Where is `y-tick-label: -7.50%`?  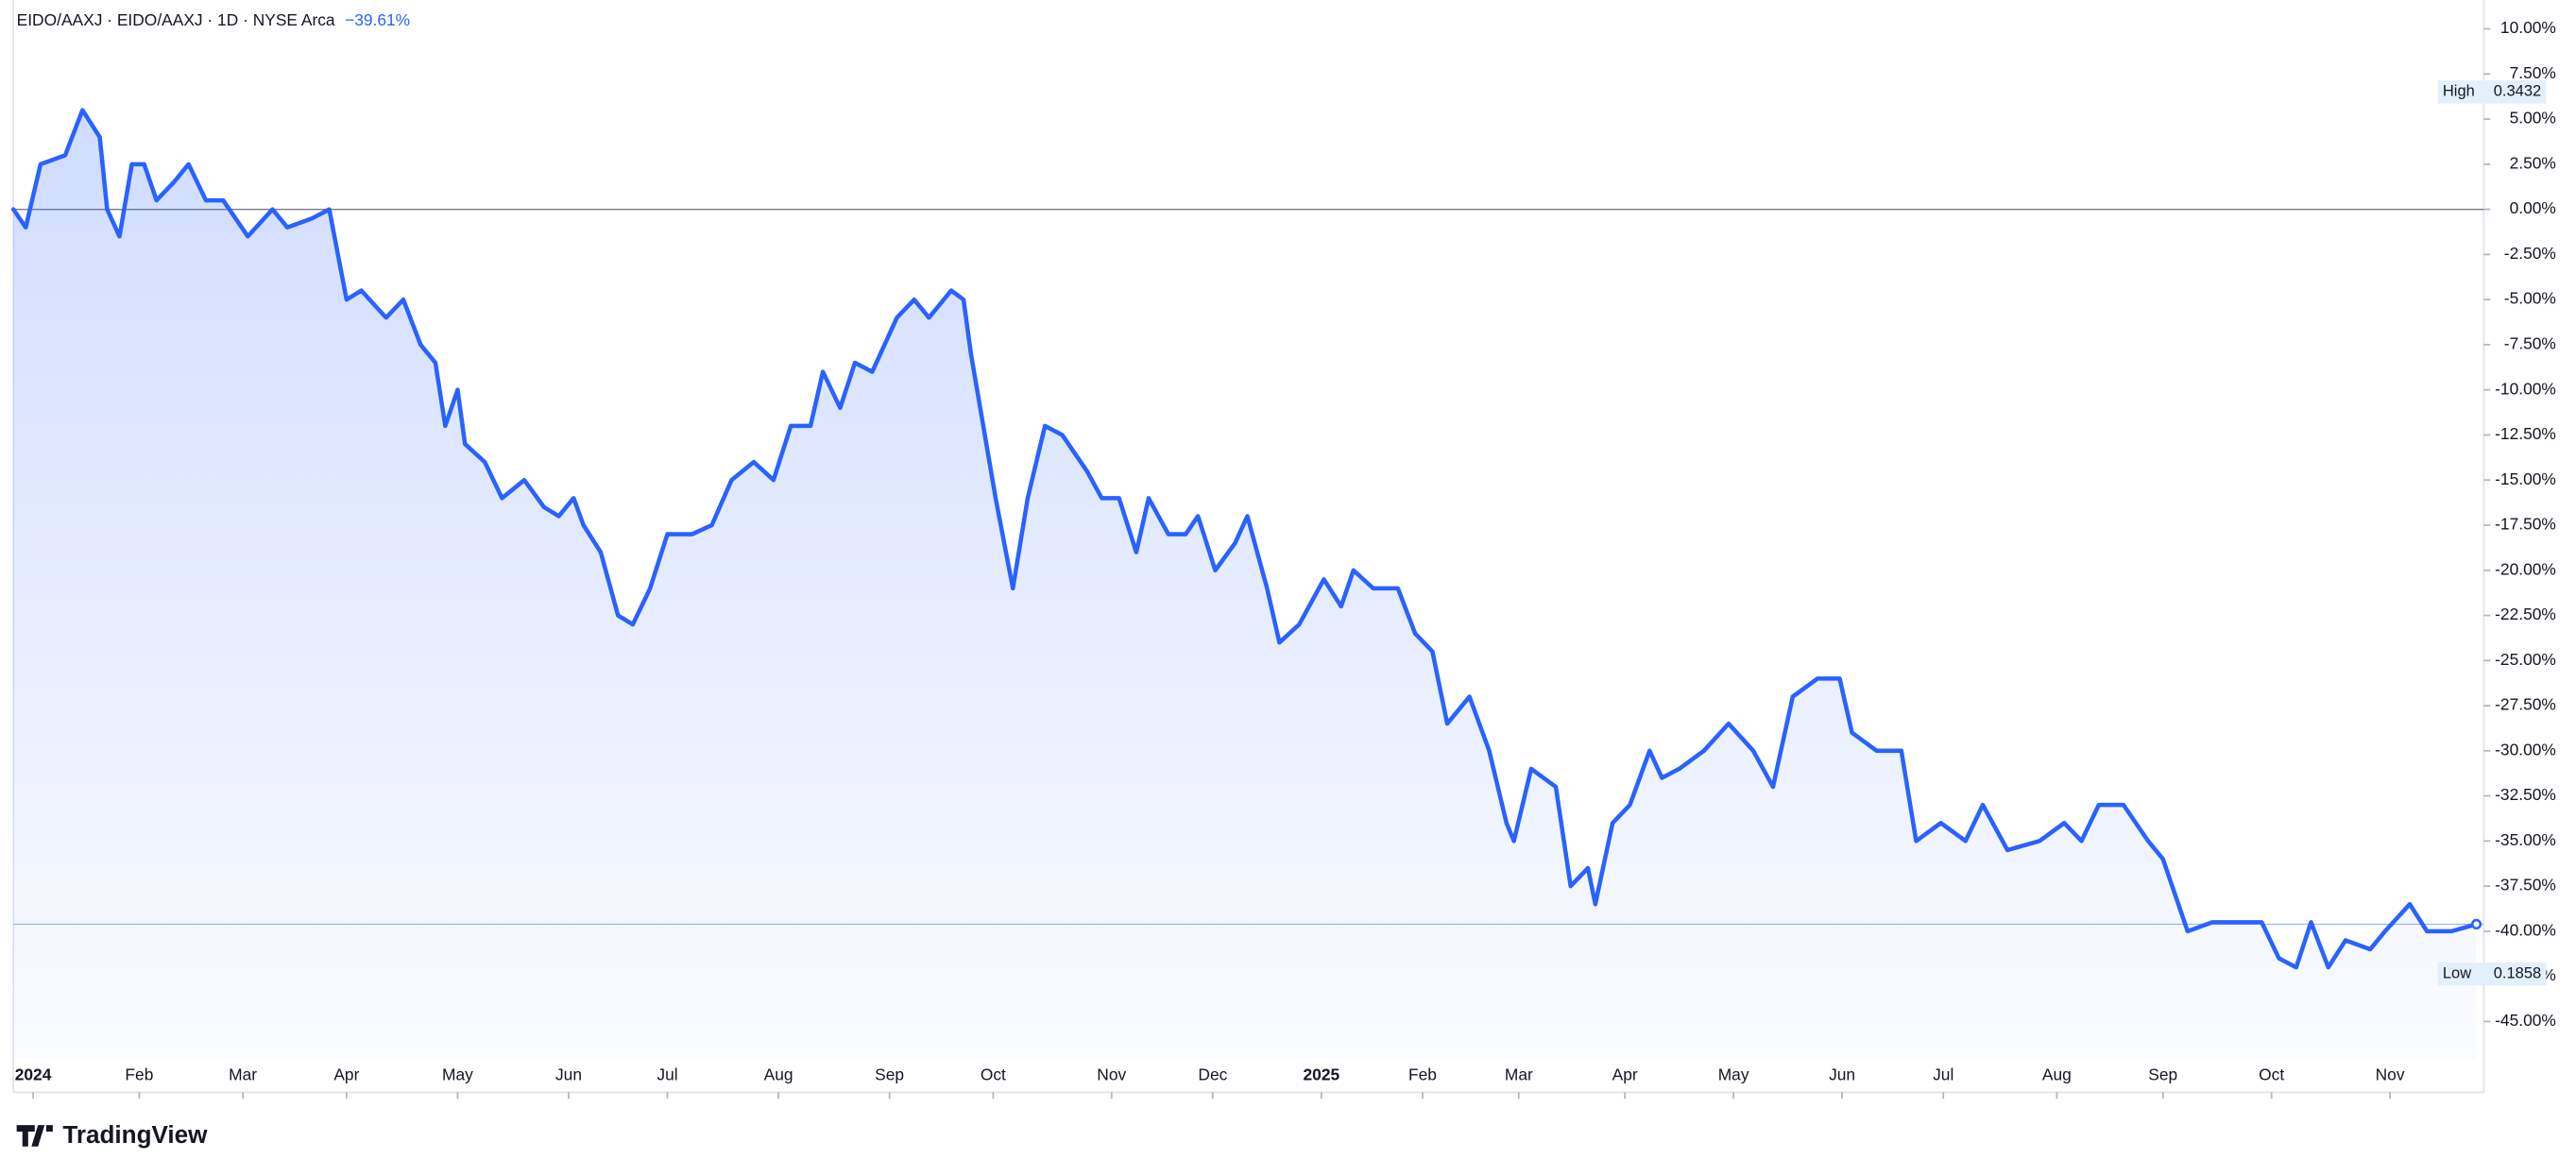 y-tick-label: -7.50% is located at coordinates (2530, 343).